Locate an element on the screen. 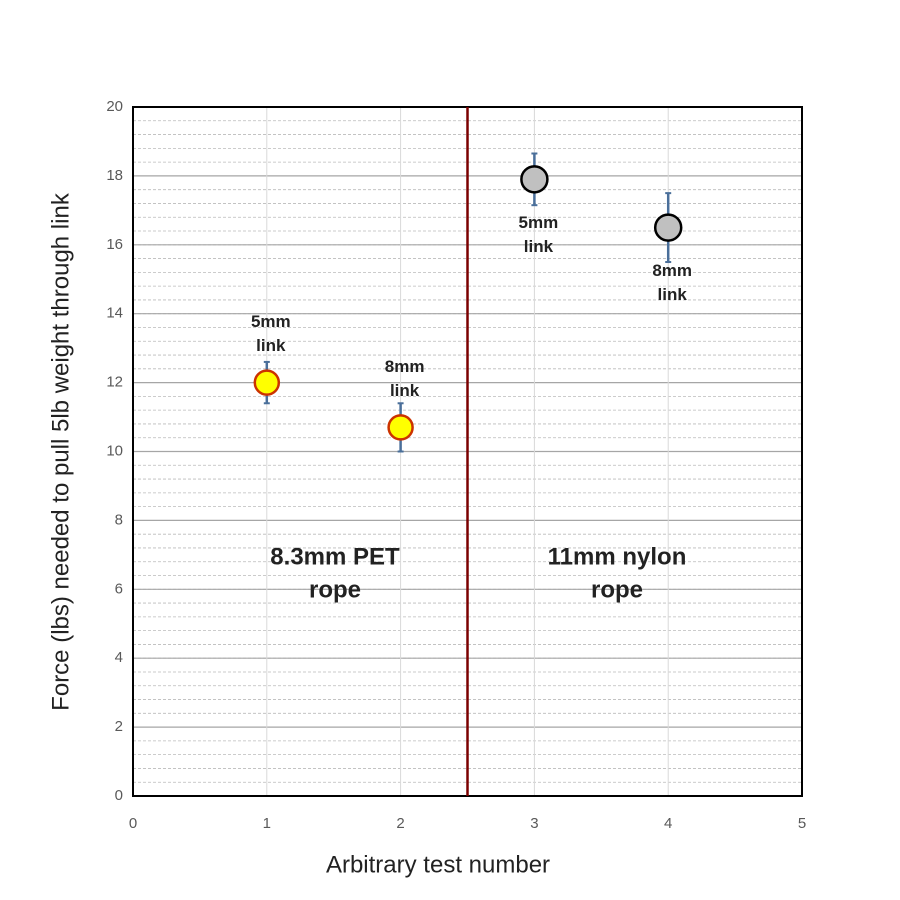 The image size is (900, 900). y-tick-label: 4 is located at coordinates (119, 657).